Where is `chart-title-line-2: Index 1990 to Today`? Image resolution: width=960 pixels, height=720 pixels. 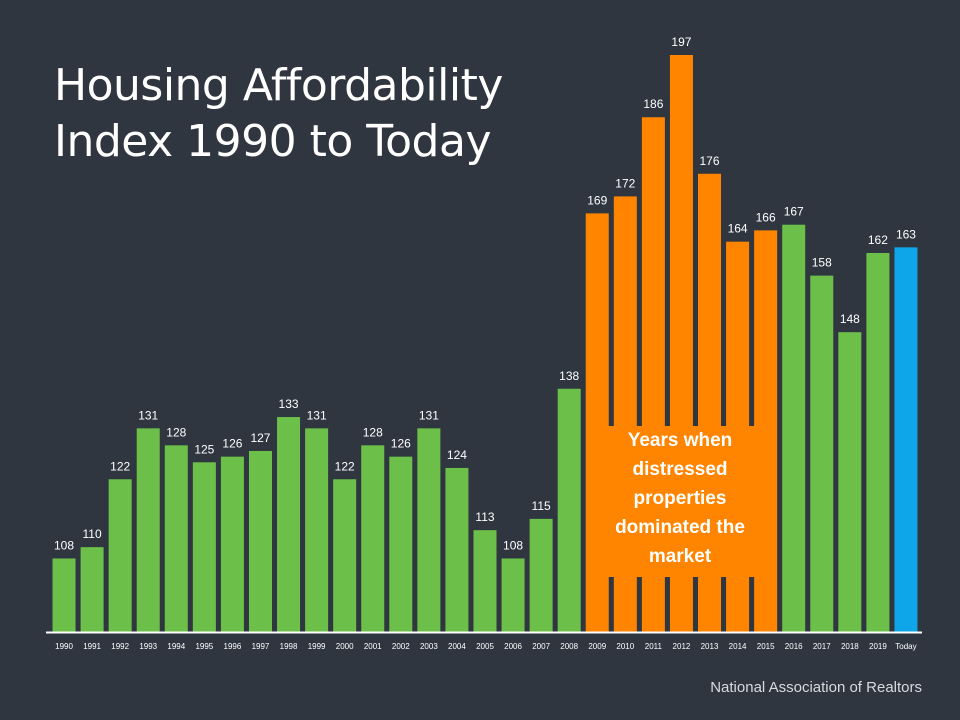
chart-title-line-2: Index 1990 to Today is located at coordinates (272, 141).